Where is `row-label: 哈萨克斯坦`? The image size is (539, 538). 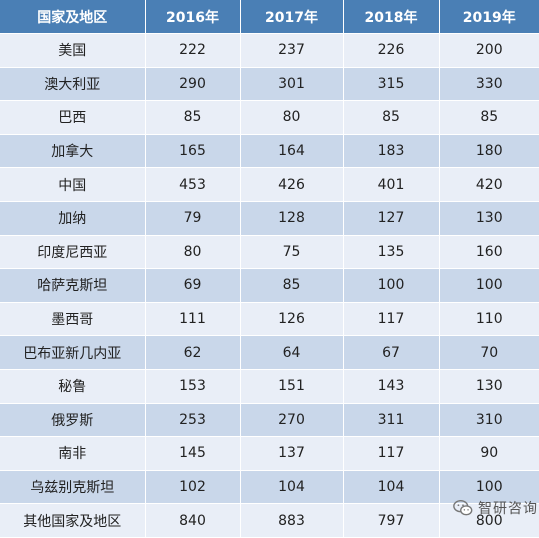 row-label: 哈萨克斯坦 is located at coordinates (73, 285).